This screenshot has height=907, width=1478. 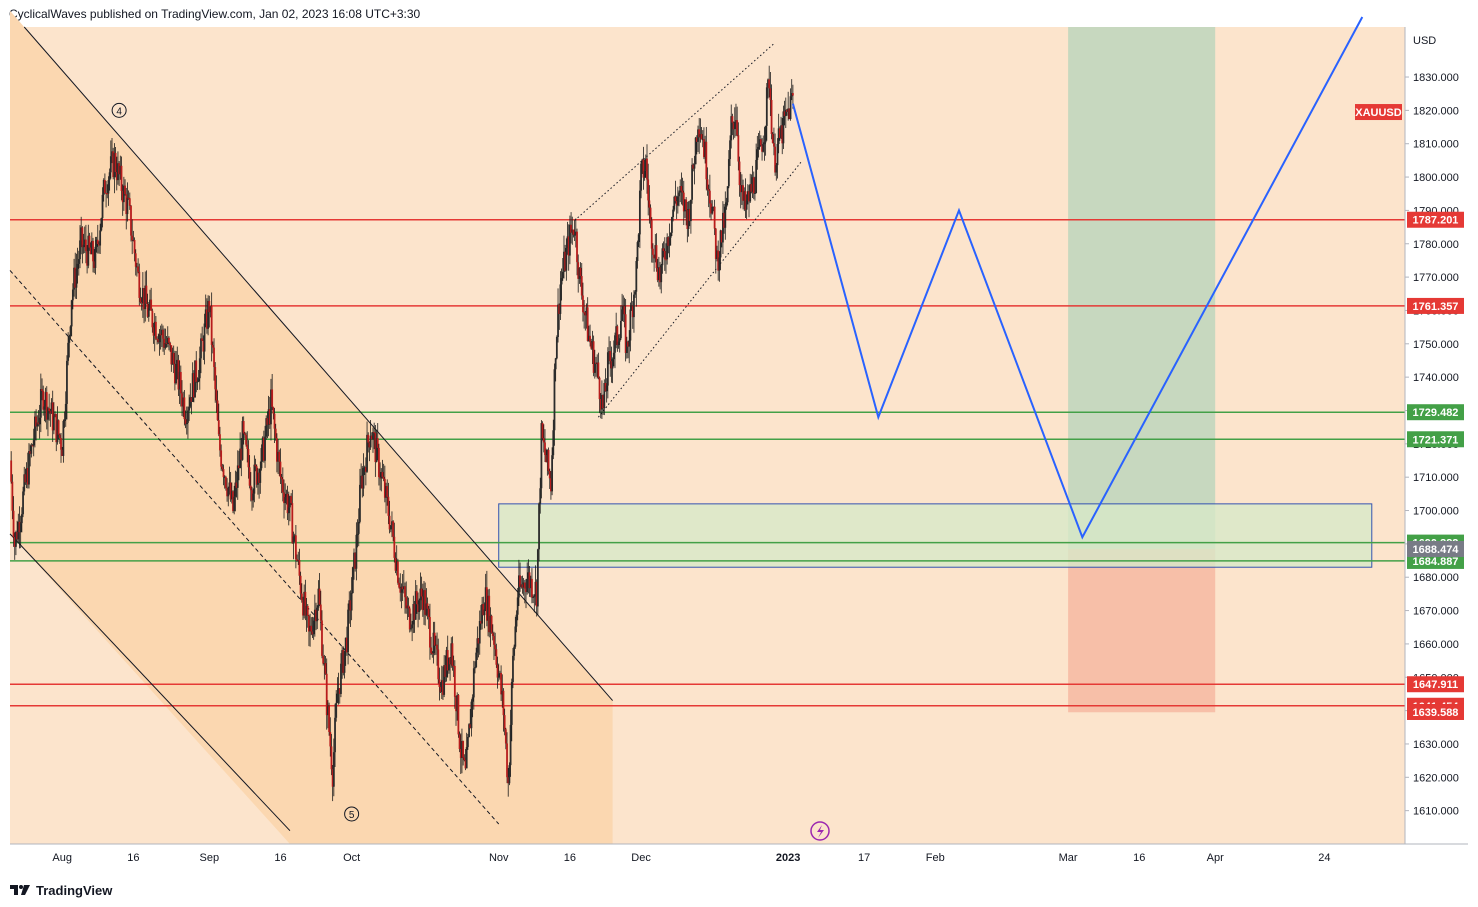 I want to click on lightning-icon, so click(x=820, y=831).